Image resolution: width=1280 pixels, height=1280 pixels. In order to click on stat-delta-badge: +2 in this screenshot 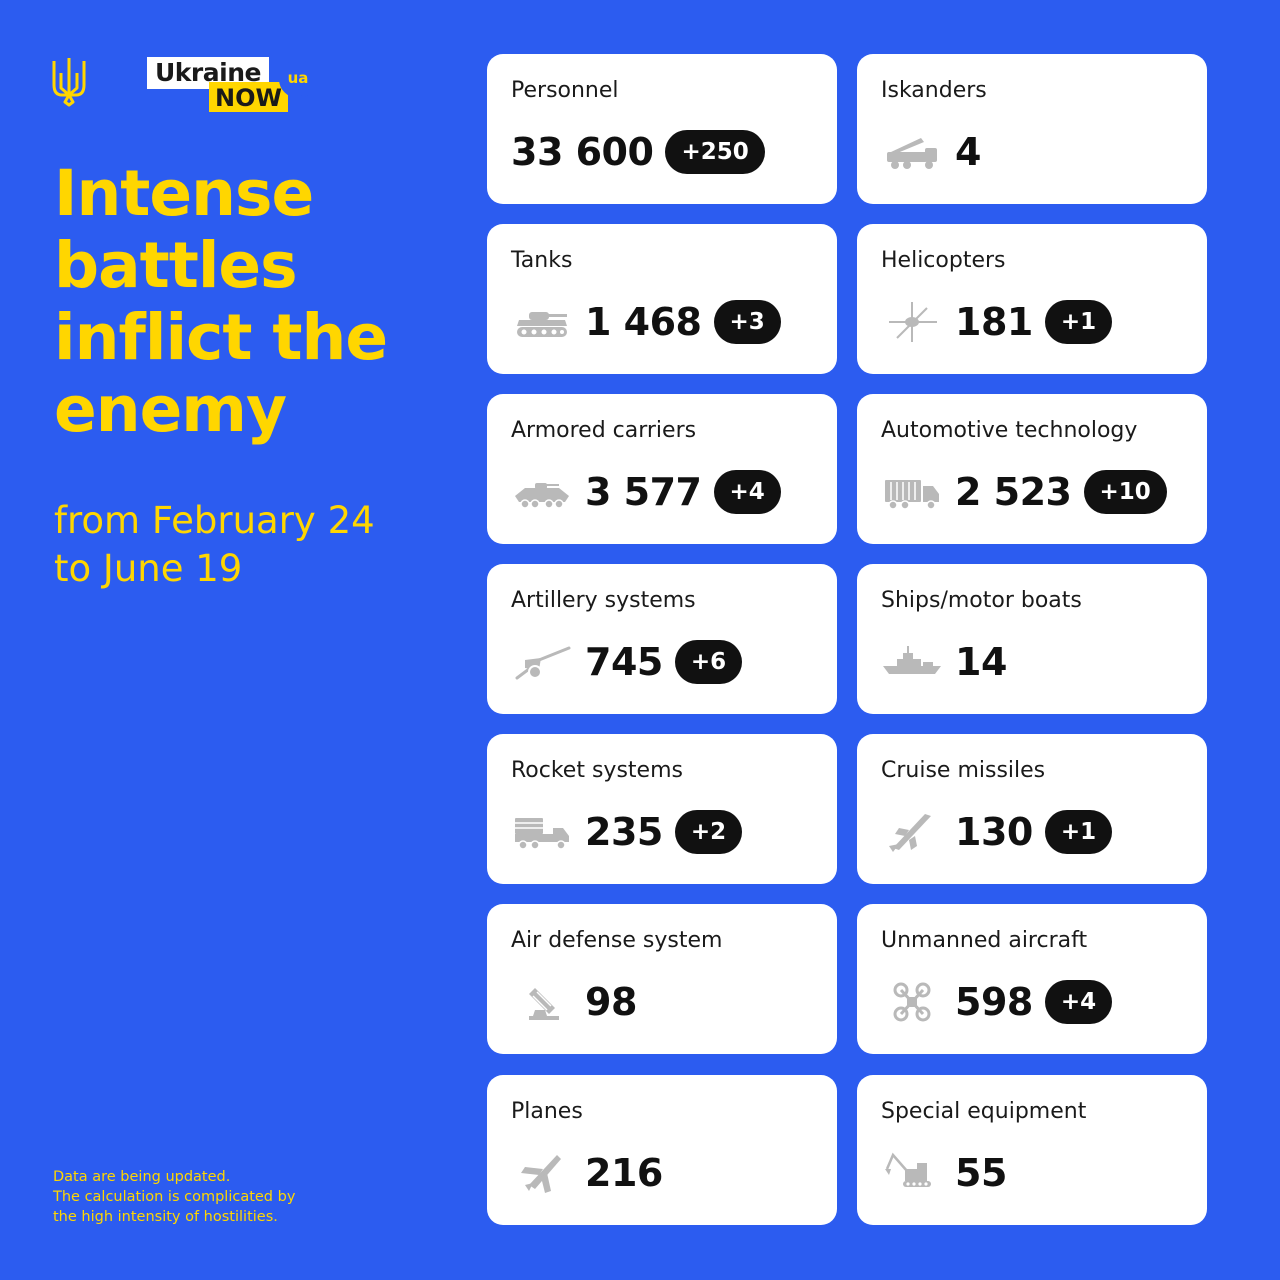, I will do `click(708, 832)`.